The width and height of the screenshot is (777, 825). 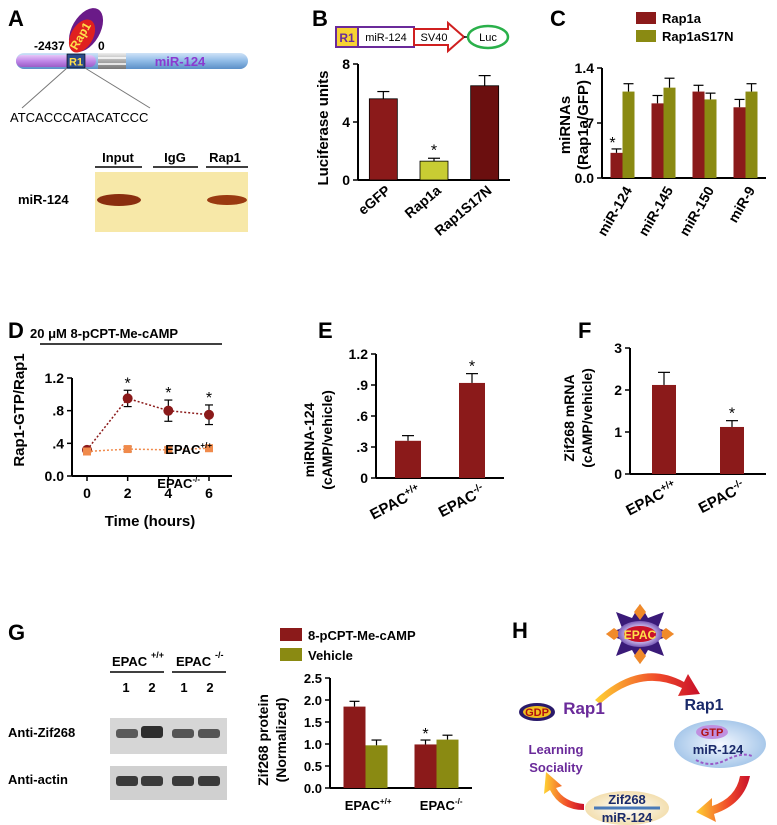 I want to click on d-ytick-label: 1.2, so click(x=55, y=378).